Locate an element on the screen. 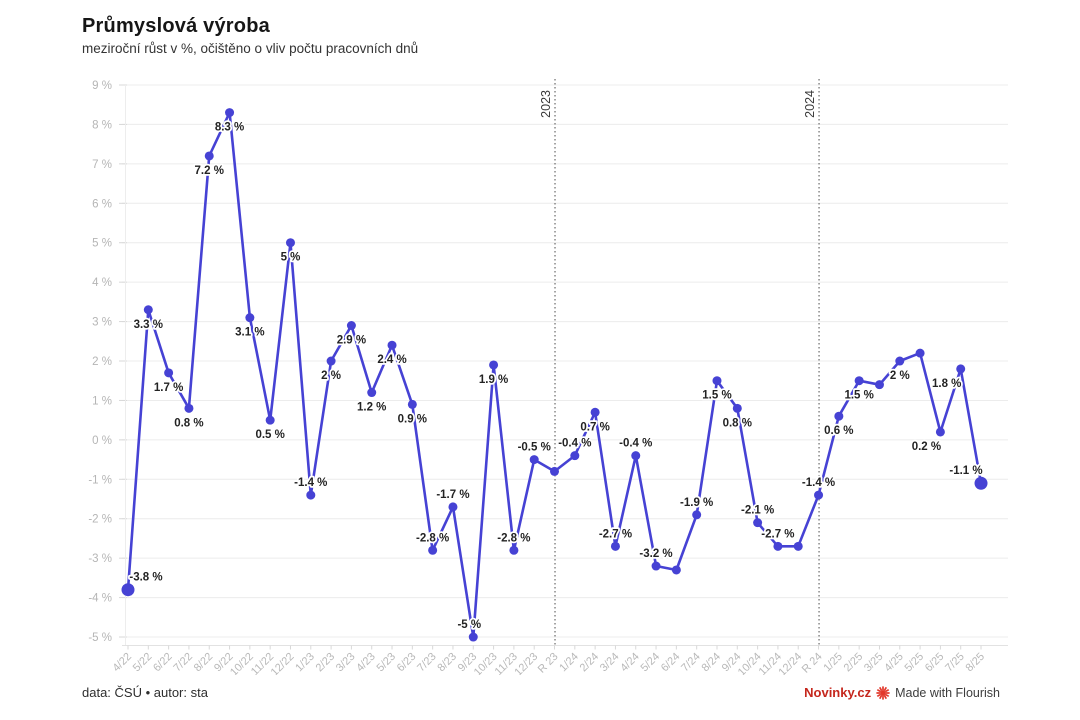  y-axis-tick-label: -4 % is located at coordinates (100, 599).